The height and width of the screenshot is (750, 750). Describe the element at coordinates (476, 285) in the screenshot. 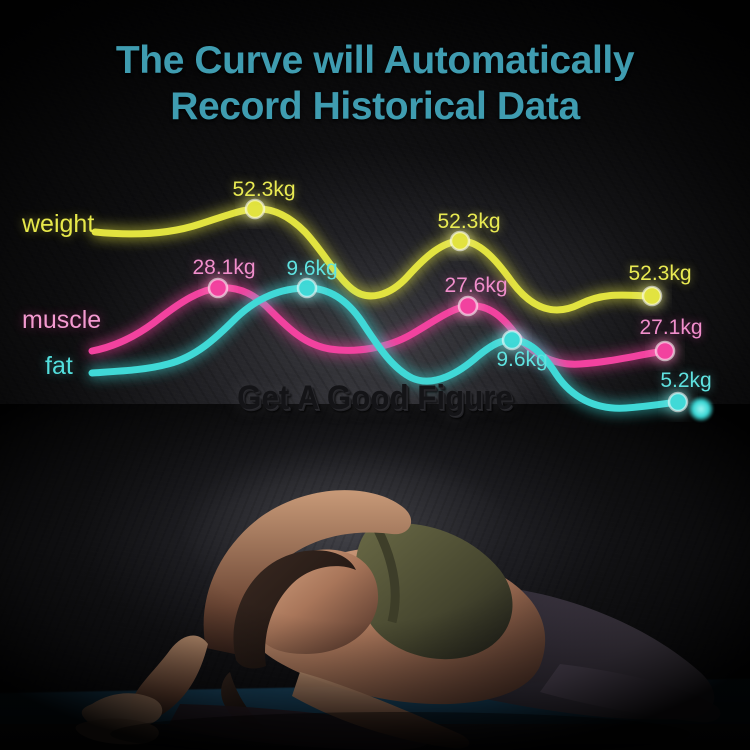

I see `data-point-label-muscle: 27.6kg` at that location.